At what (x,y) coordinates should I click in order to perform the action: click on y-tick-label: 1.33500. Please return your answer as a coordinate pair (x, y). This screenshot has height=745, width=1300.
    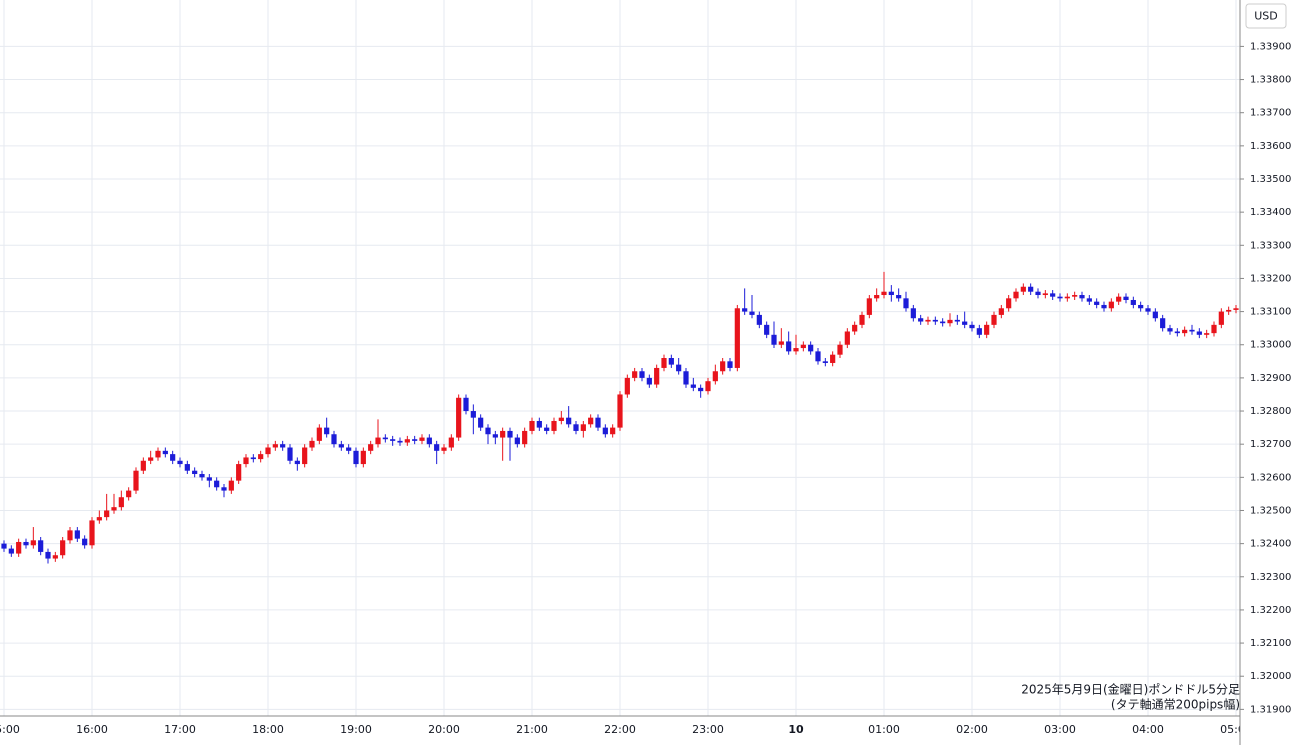
    Looking at the image, I should click on (1270, 179).